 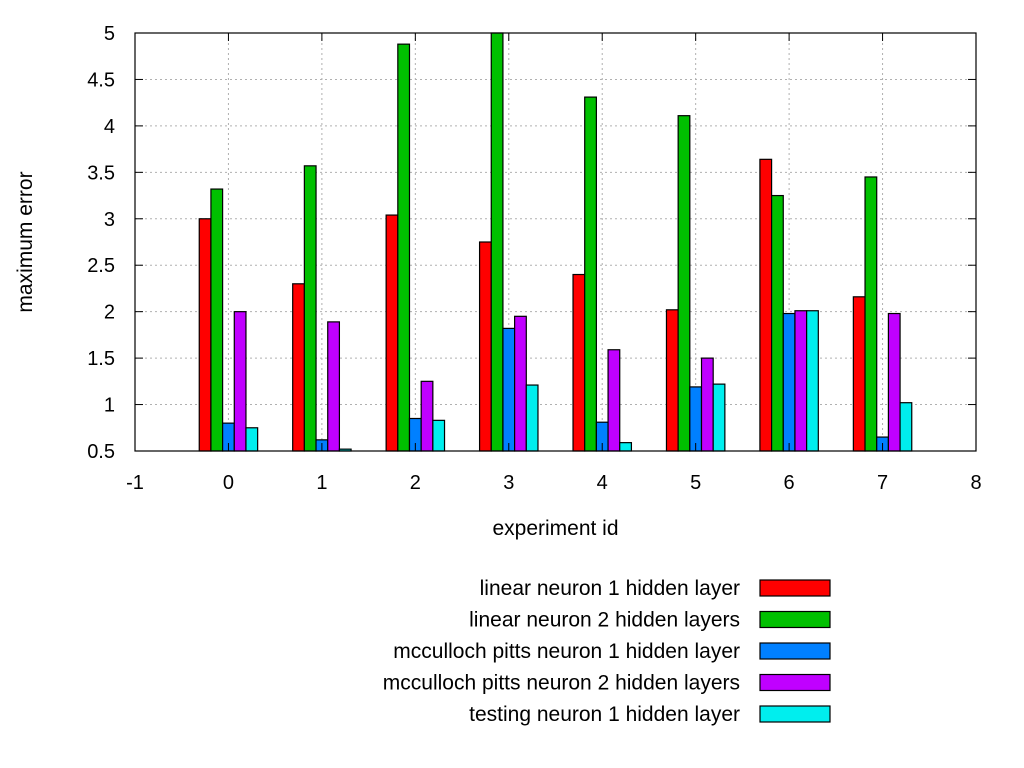 I want to click on legend-label: mcculloch pitts neuron 2 hidden layers, so click(x=561, y=683).